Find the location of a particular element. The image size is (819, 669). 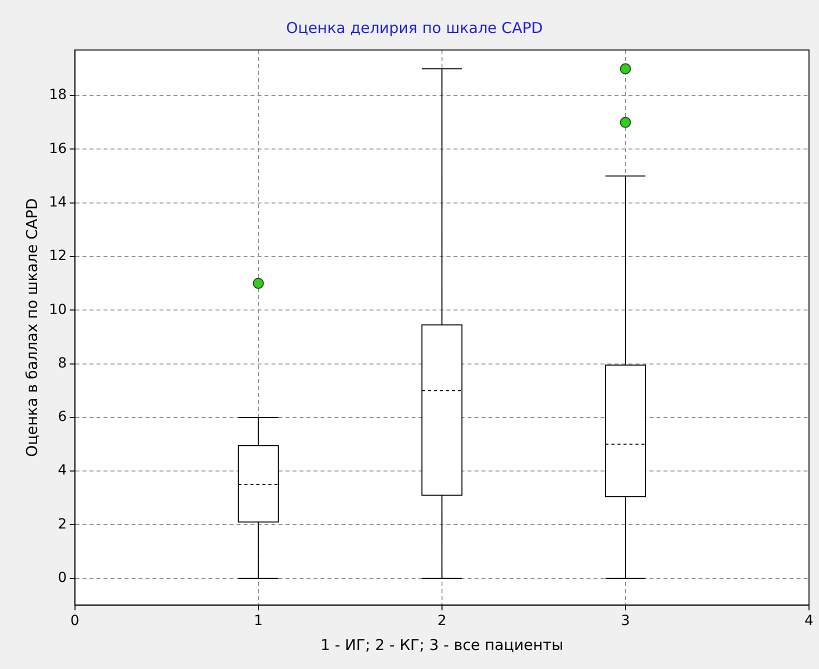

y-tick-label: 2 is located at coordinates (62, 524).